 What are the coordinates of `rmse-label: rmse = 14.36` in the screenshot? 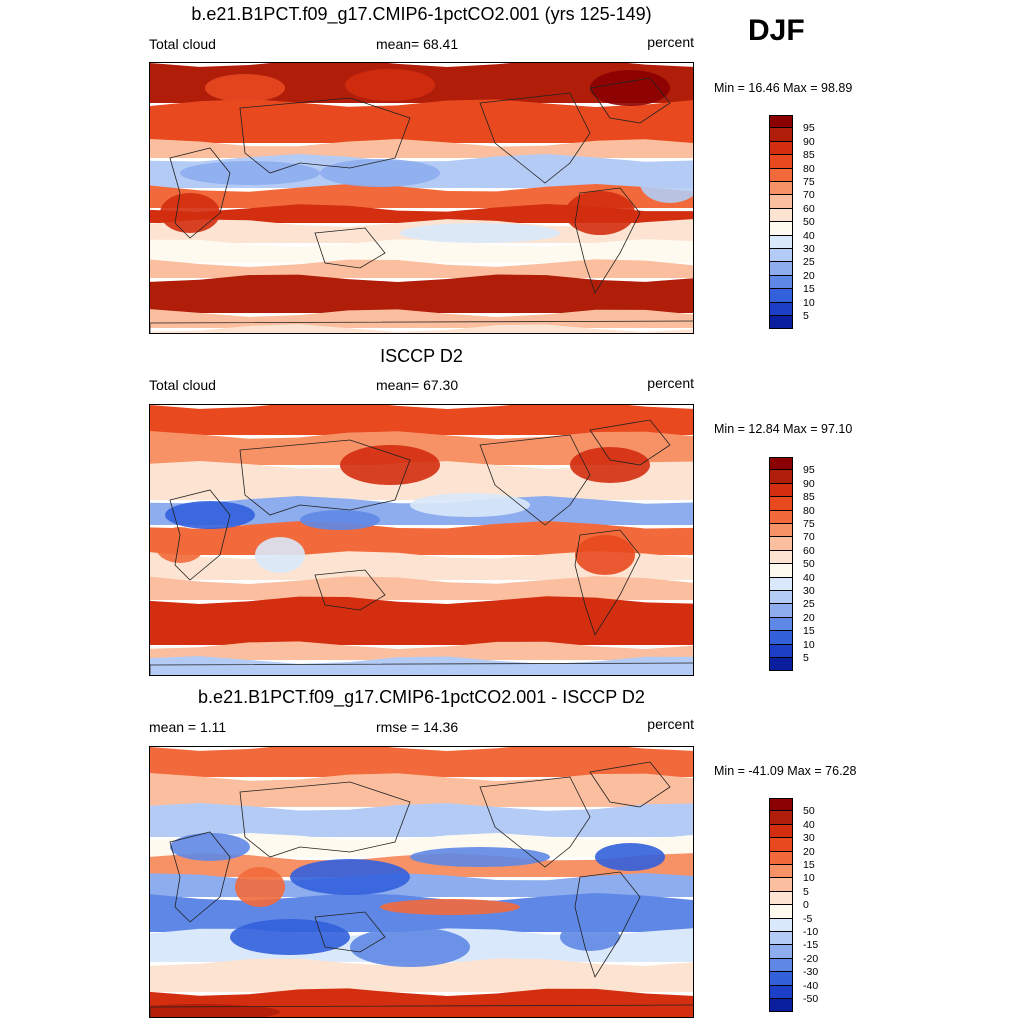 It's located at (417, 727).